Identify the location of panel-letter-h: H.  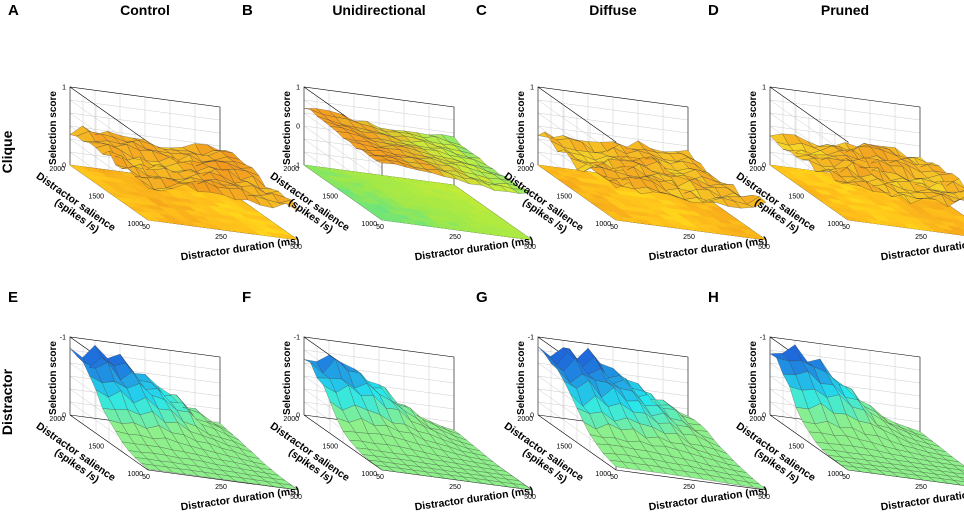
(713, 297).